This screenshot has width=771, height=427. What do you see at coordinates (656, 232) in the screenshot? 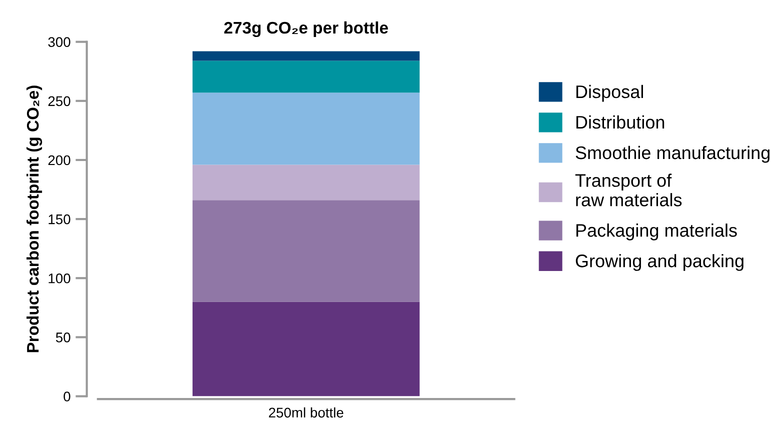
I see `legend-label: Packaging materials` at bounding box center [656, 232].